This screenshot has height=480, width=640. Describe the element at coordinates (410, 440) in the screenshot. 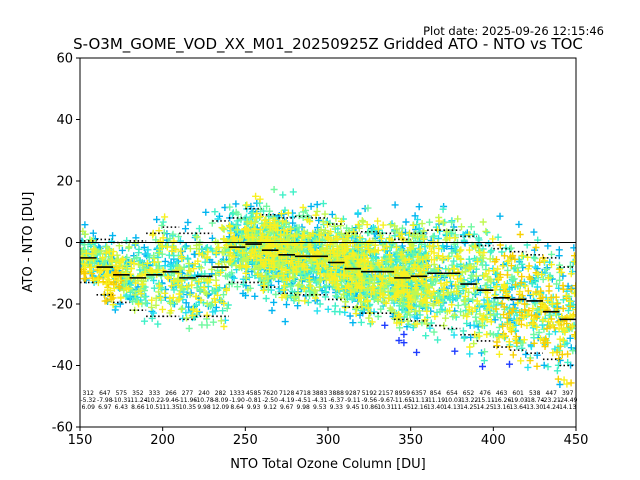

I see `x-tick-label: 350` at that location.